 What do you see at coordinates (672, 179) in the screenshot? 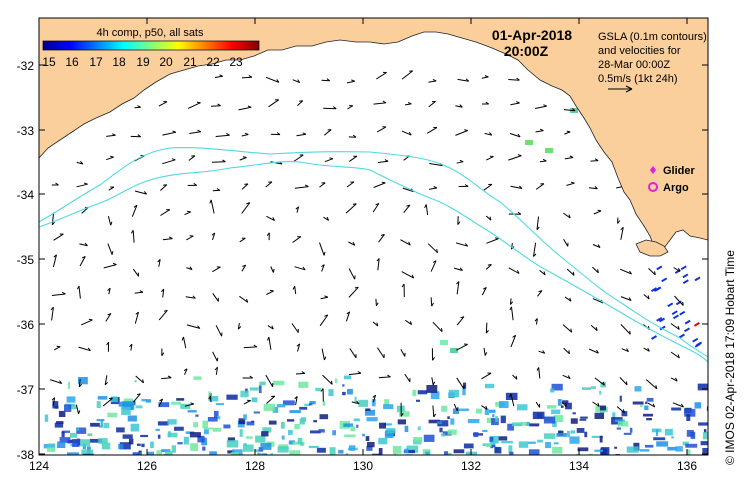
I see `legend: Glider Argo` at bounding box center [672, 179].